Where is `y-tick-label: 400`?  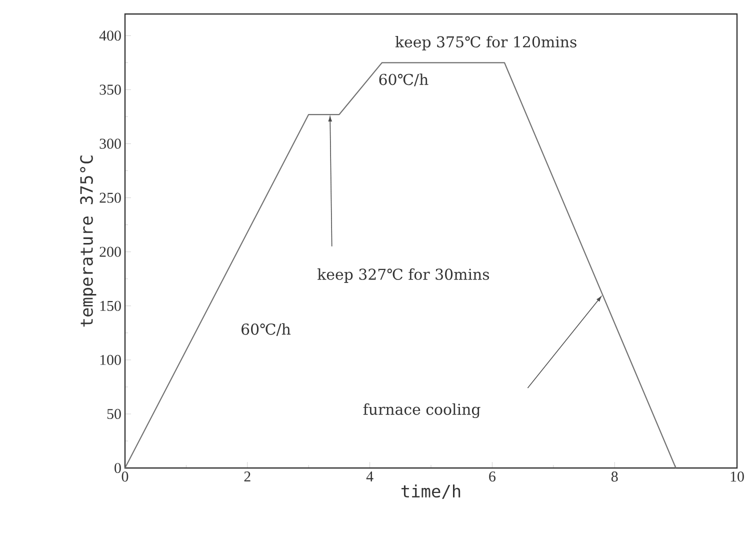
y-tick-label: 400 is located at coordinates (110, 35).